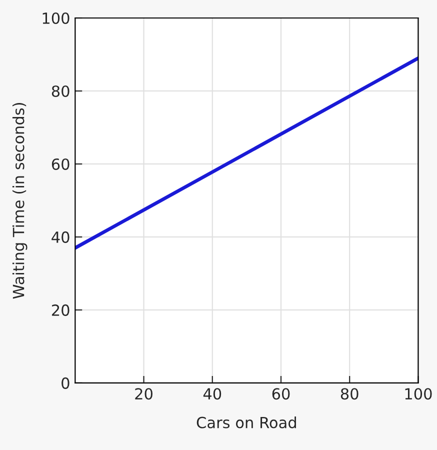 The image size is (437, 450). I want to click on x-axis-title: Cars on Road, so click(246, 422).